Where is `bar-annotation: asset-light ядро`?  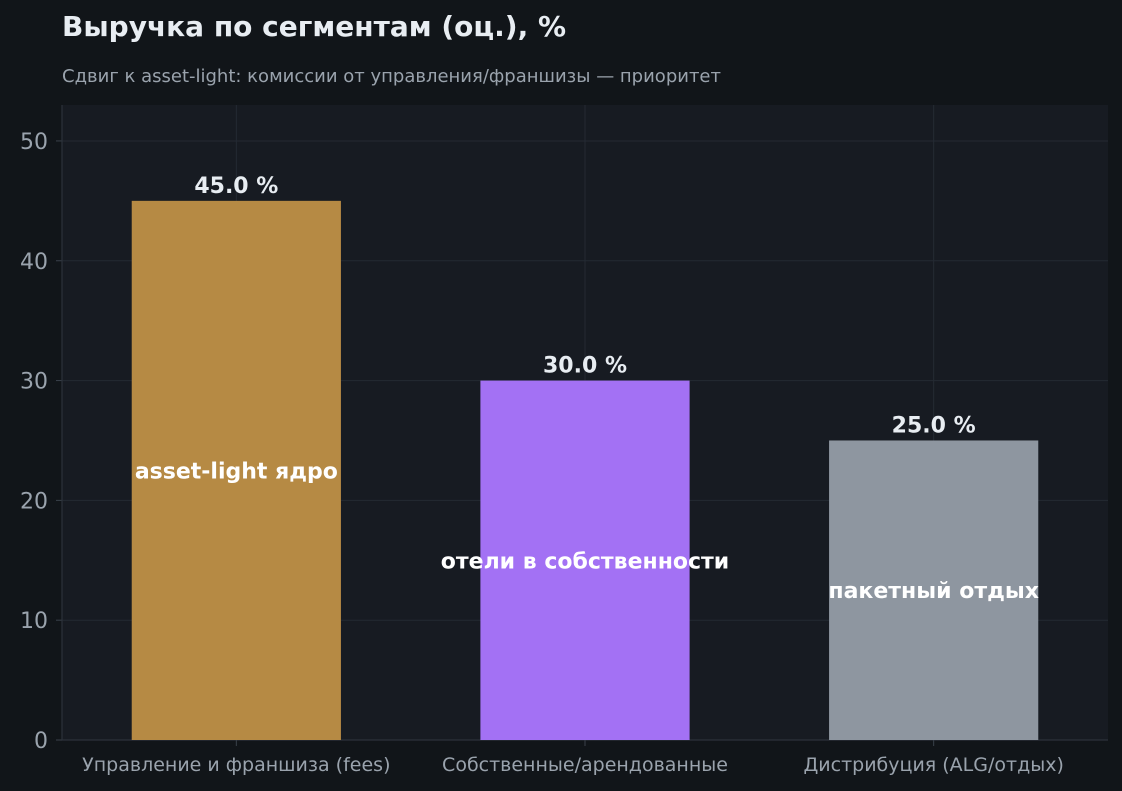
bar-annotation: asset-light ядро is located at coordinates (236, 471).